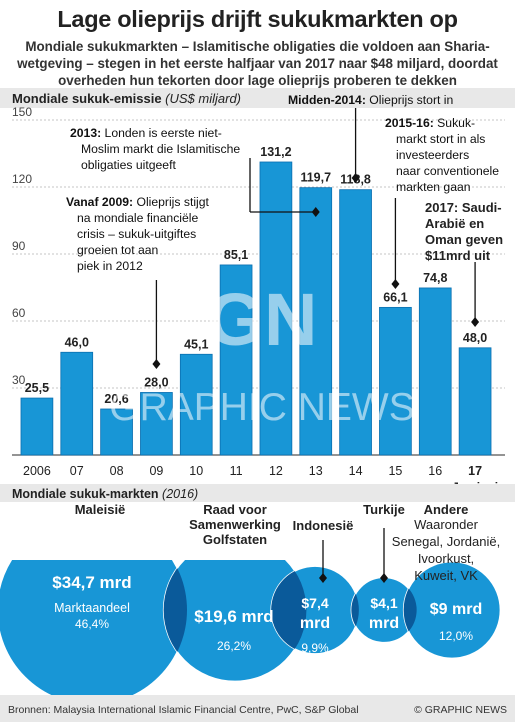  Describe the element at coordinates (236, 471) in the screenshot. I see `x-tick-label: 11` at that location.